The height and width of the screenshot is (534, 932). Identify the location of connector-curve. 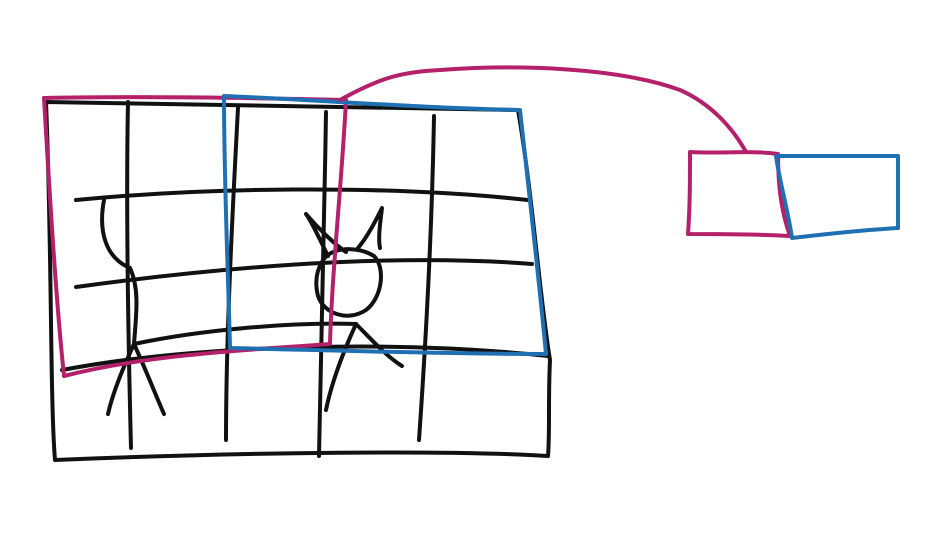
(543, 109).